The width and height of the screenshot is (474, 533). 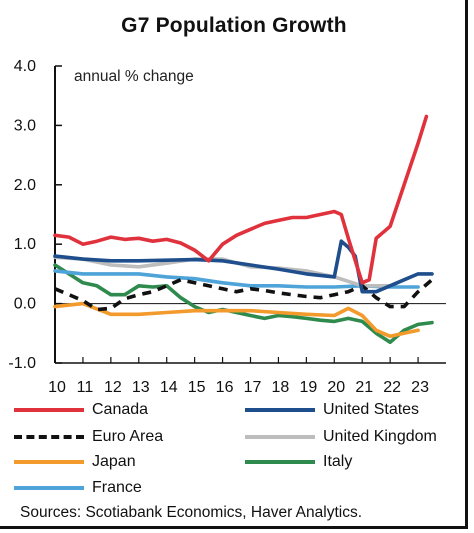 What do you see at coordinates (25, 66) in the screenshot?
I see `y-tick-label: 4.0` at bounding box center [25, 66].